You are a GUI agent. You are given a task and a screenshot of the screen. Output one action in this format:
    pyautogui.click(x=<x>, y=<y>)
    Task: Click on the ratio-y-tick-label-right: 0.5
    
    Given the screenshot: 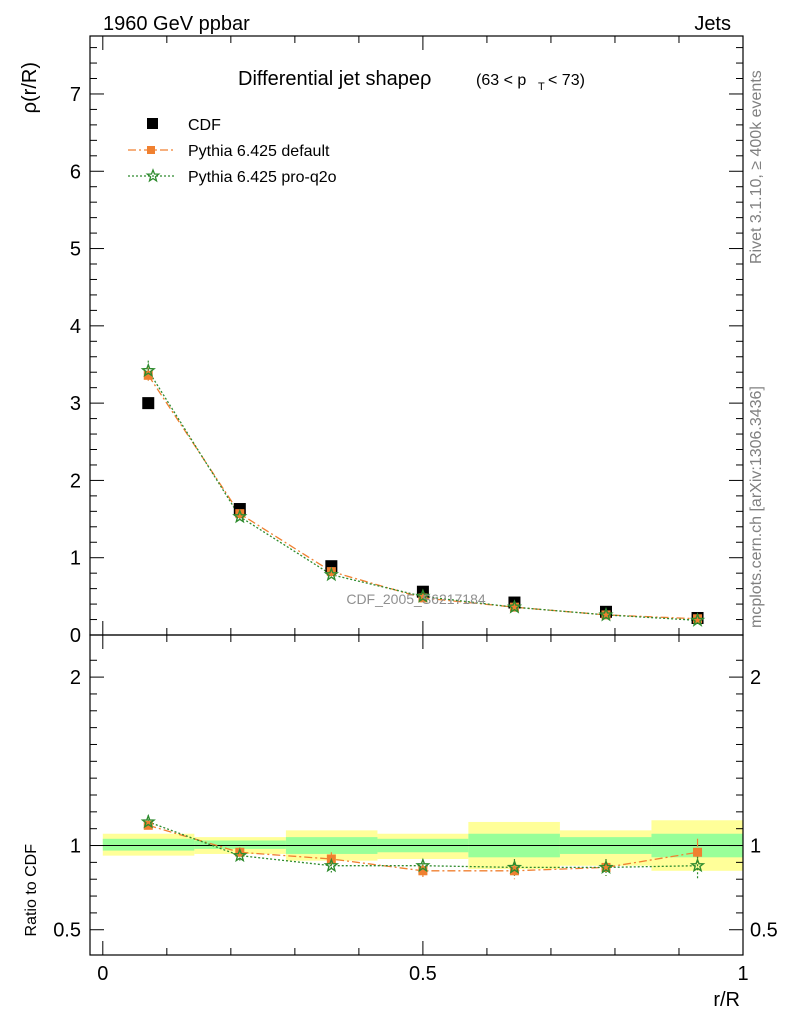 What is the action you would take?
    pyautogui.click(x=764, y=931)
    